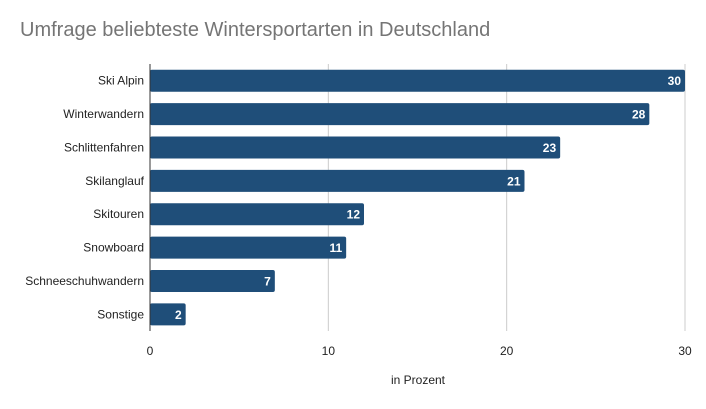 The image size is (706, 409). I want to click on category-label: Snowboard, so click(113, 248).